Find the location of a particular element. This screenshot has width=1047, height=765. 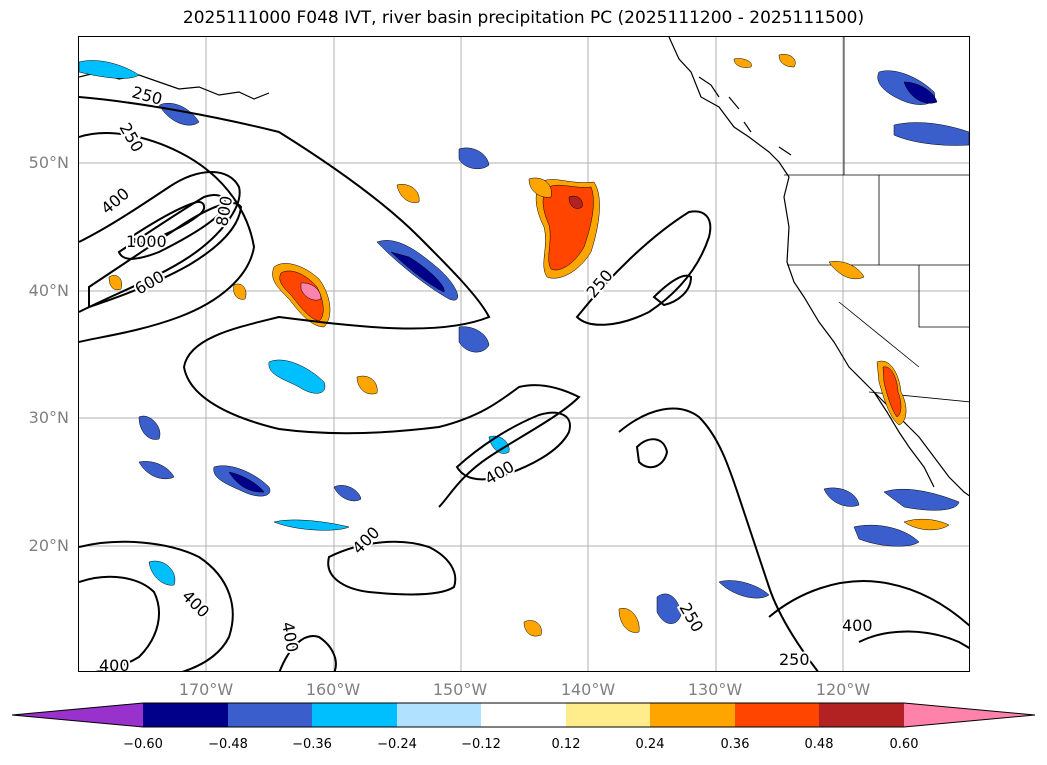

colorbar-extend-max is located at coordinates (969, 715).